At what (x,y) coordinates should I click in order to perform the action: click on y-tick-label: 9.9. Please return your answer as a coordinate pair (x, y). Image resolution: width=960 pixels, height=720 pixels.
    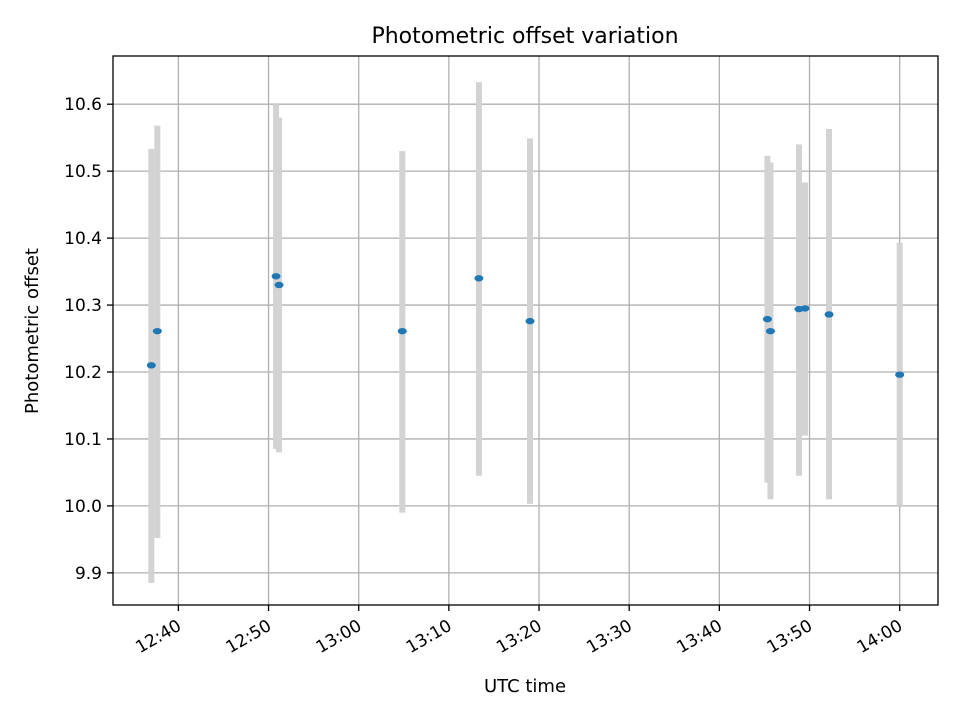
    Looking at the image, I should click on (88, 574).